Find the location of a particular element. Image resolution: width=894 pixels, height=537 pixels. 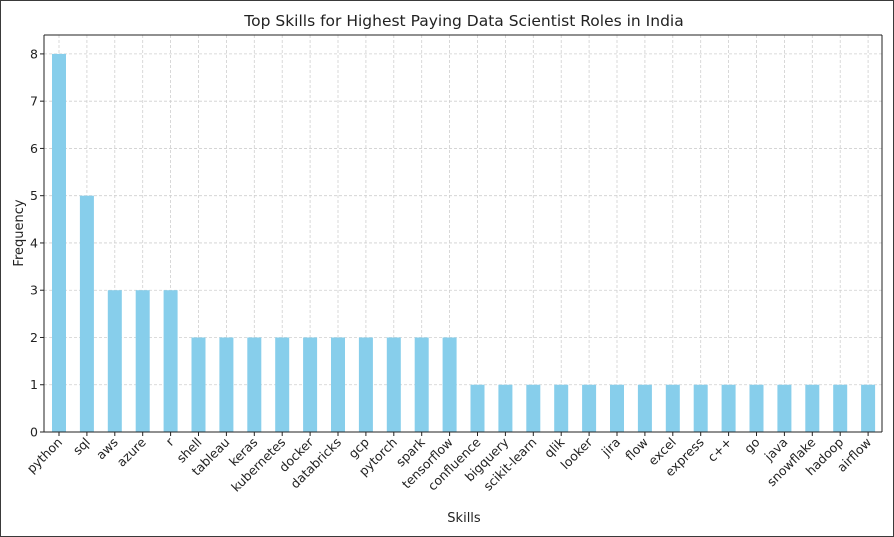

bar-databricks is located at coordinates (338, 384).